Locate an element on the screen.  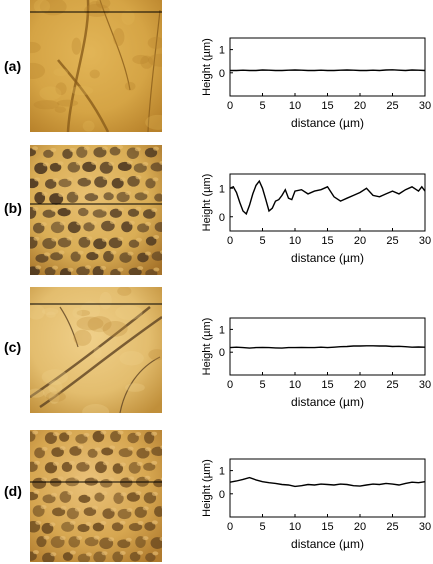
plot-area is located at coordinates (327, 202).